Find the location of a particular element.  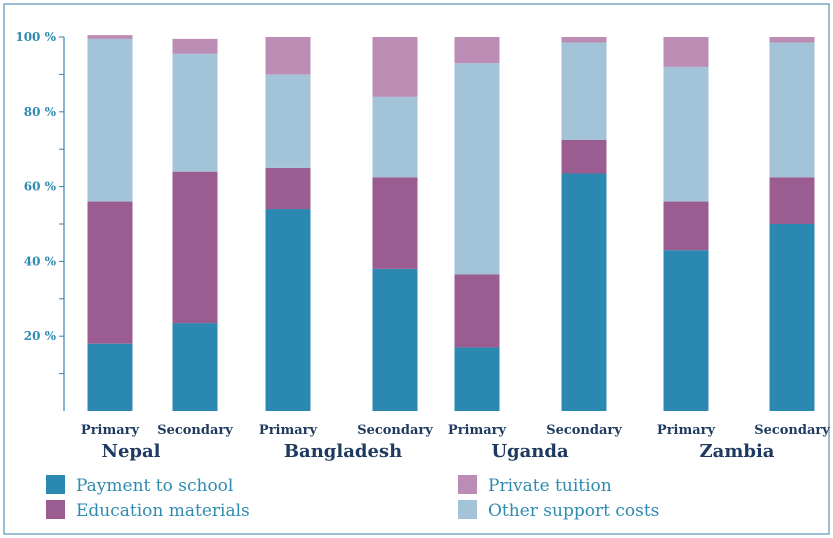

legend-label: Education materials is located at coordinates (163, 511).